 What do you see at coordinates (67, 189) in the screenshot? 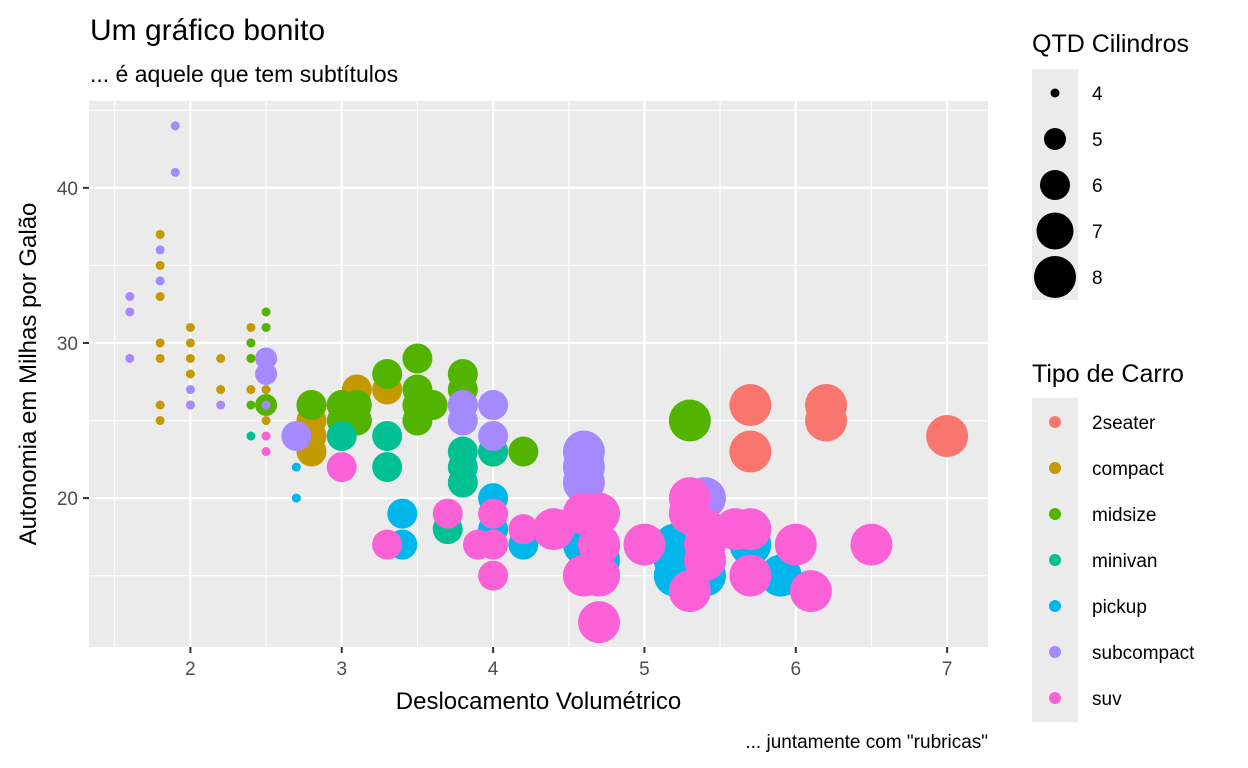
I see `y-tick-label: 40` at bounding box center [67, 189].